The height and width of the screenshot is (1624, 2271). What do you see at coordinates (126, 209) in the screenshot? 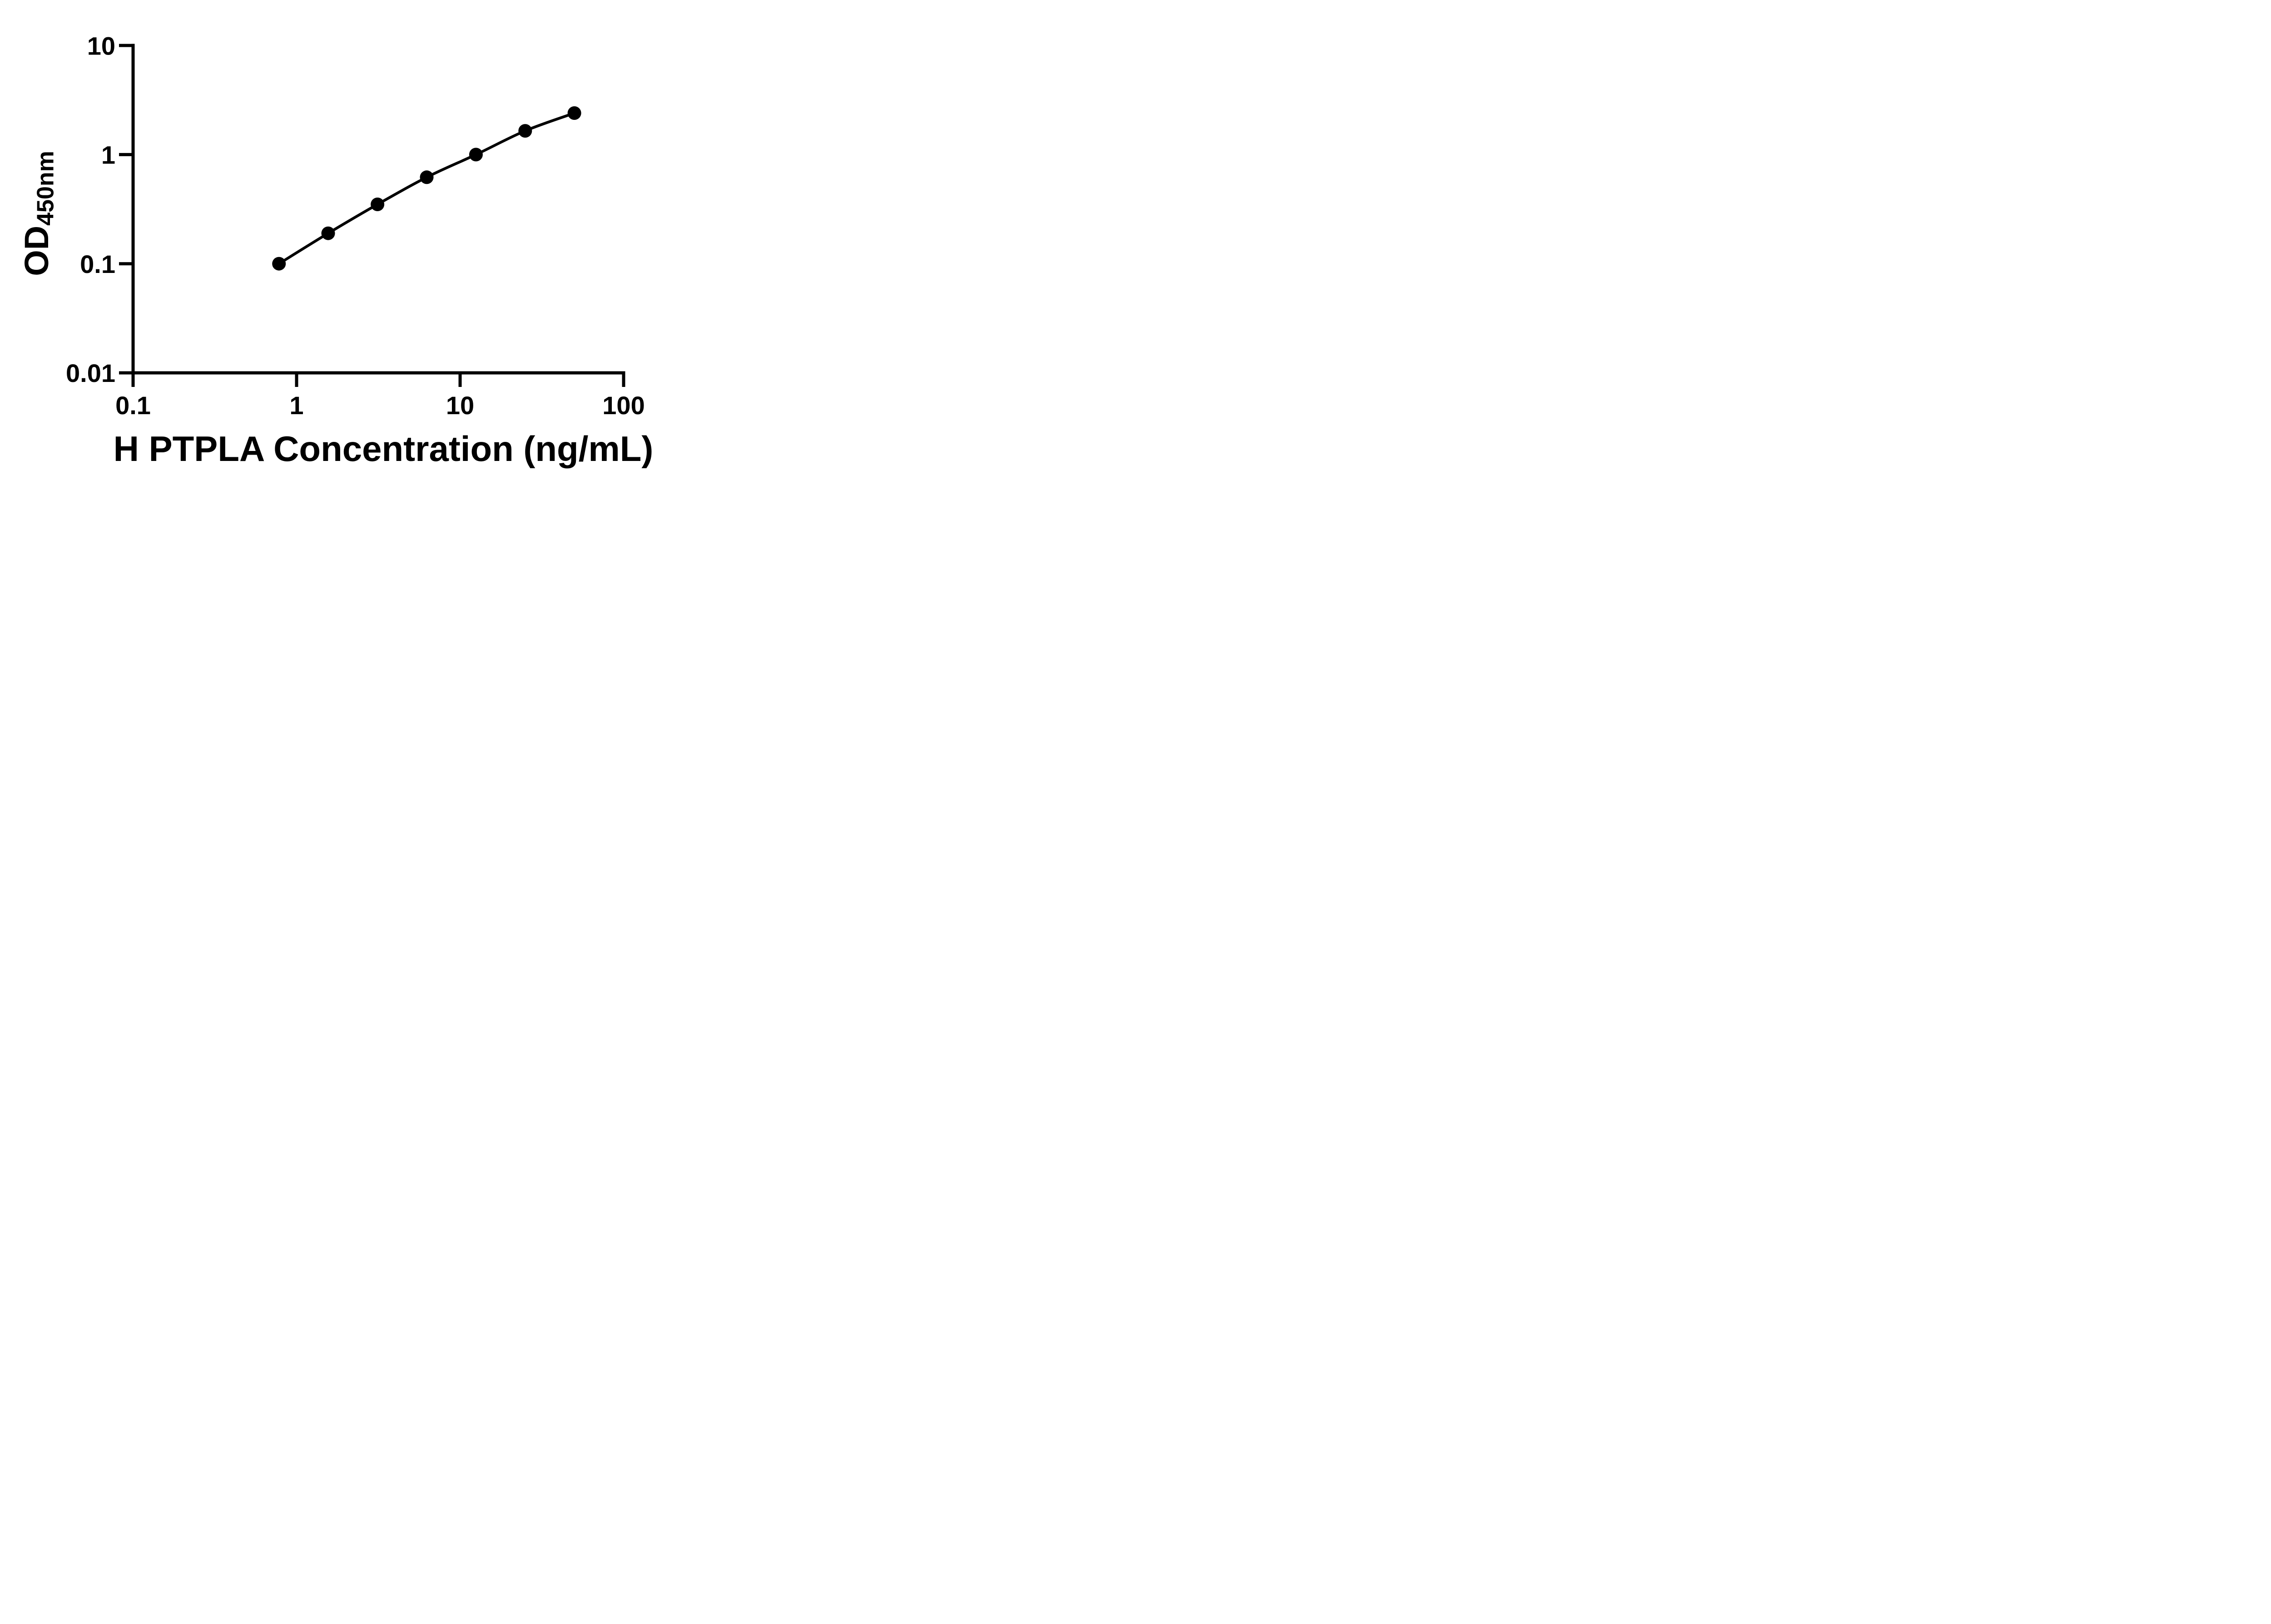
I see `y-axis-ticks` at bounding box center [126, 209].